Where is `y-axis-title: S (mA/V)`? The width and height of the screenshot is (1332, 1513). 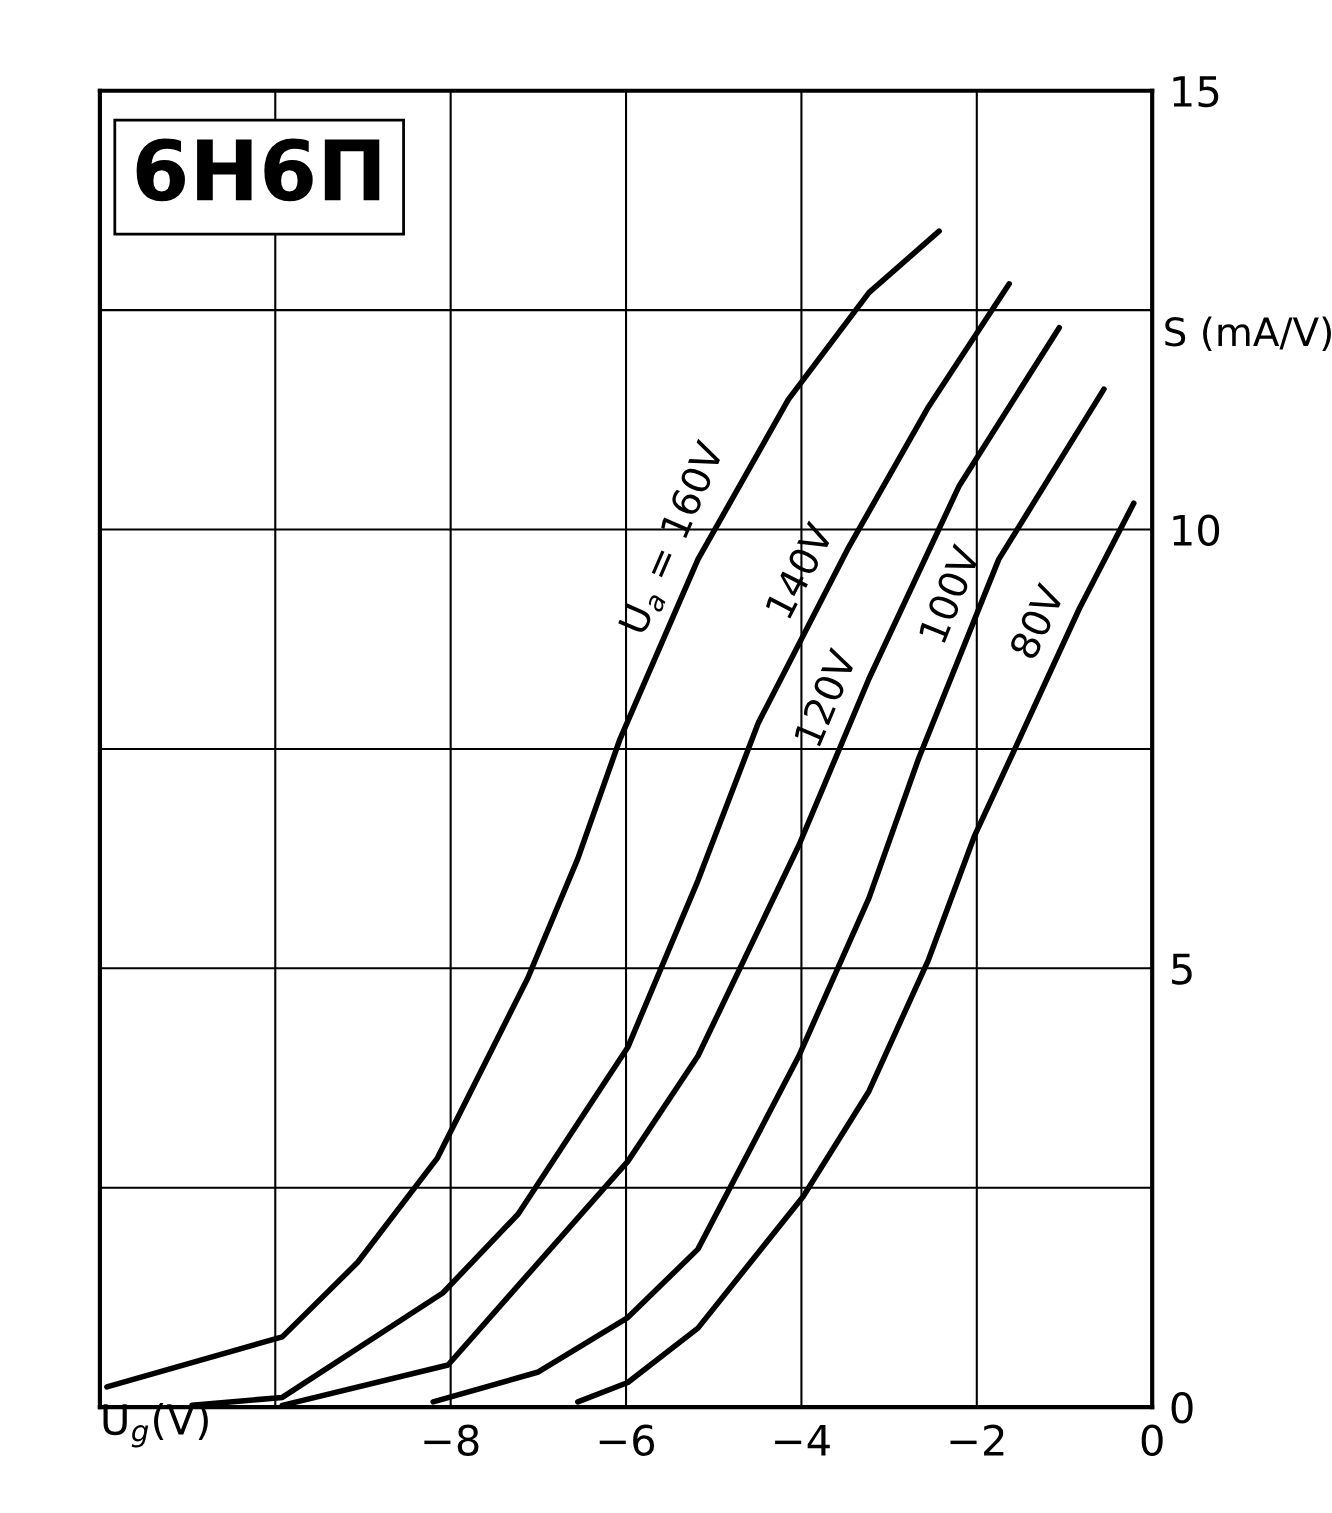 y-axis-title: S (mA/V) is located at coordinates (1248, 334).